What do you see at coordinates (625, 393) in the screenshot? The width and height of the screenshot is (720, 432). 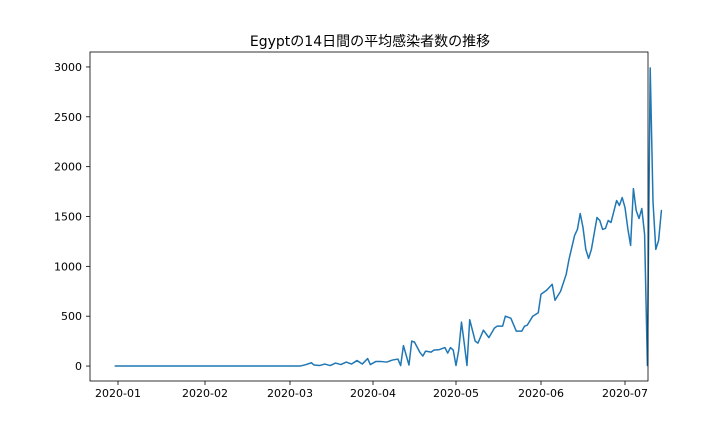 I see `x-tick-label: 2020-07` at bounding box center [625, 393].